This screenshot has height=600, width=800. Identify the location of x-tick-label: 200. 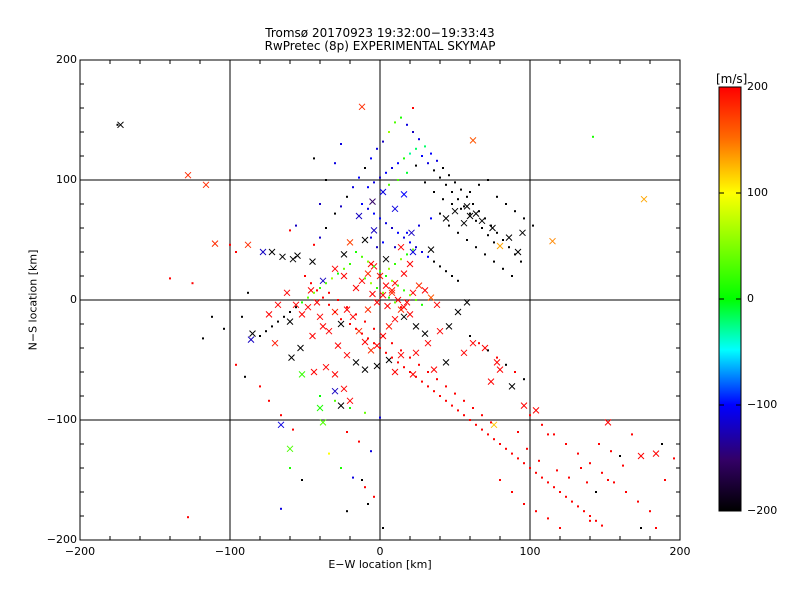
(680, 551).